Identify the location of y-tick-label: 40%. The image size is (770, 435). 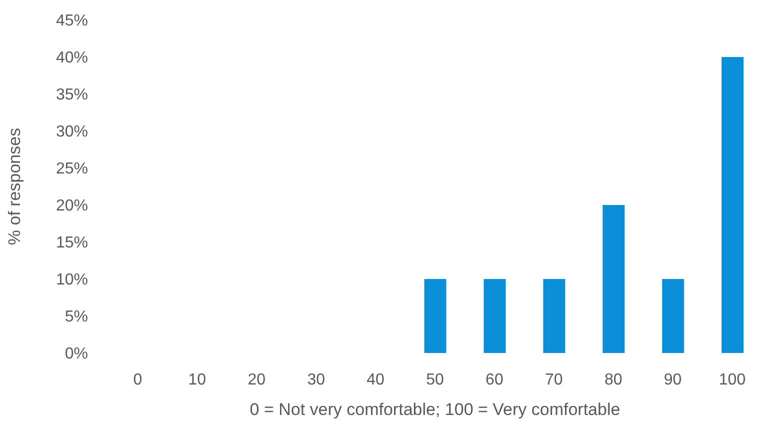
(72, 58).